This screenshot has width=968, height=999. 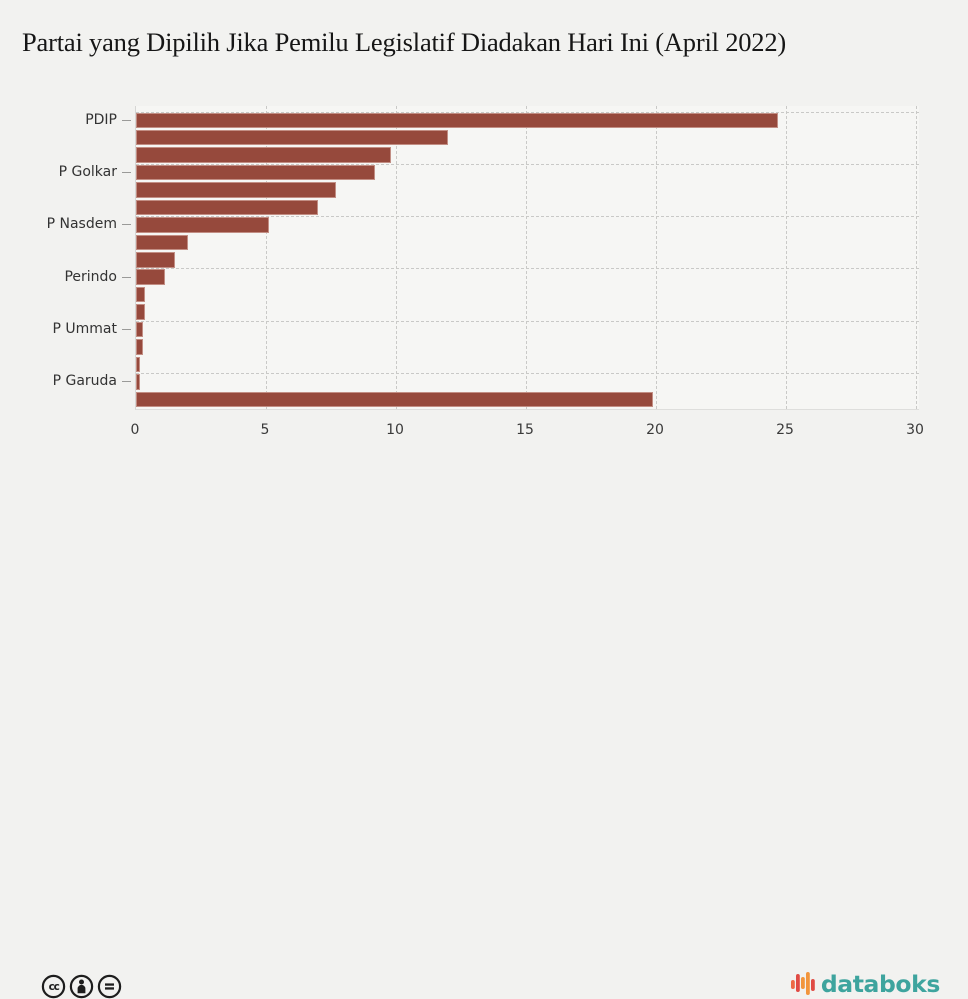 I want to click on attribution-icon, so click(x=81, y=986).